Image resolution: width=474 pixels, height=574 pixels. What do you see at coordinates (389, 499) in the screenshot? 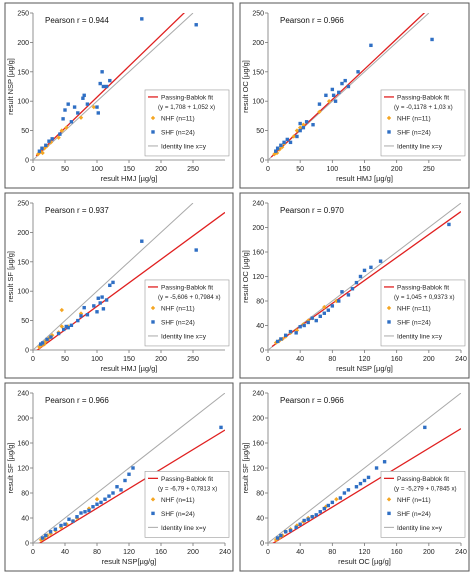
I see `legend-nhf-swatch` at bounding box center [389, 499].